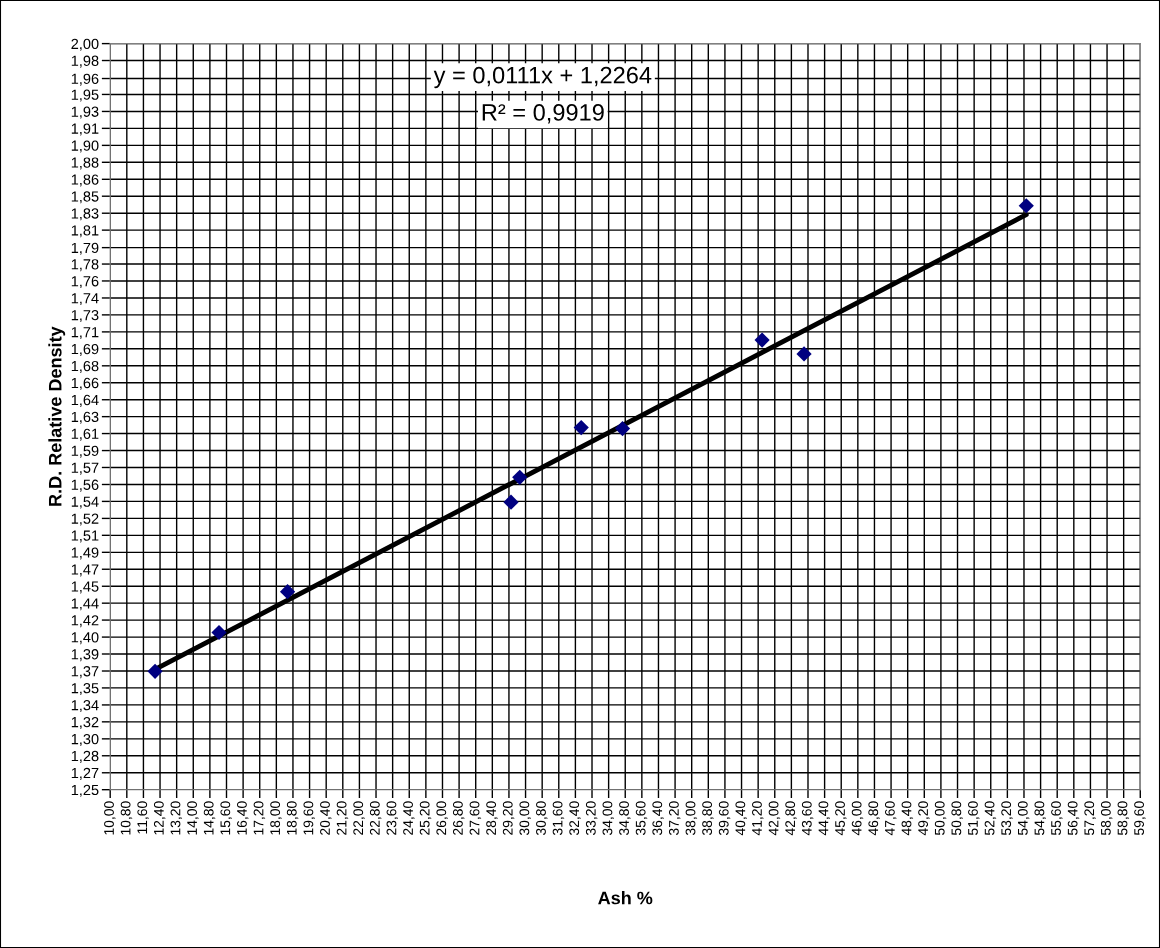 The image size is (1160, 948). What do you see at coordinates (940, 818) in the screenshot?
I see `x-tick-label: 50,00` at bounding box center [940, 818].